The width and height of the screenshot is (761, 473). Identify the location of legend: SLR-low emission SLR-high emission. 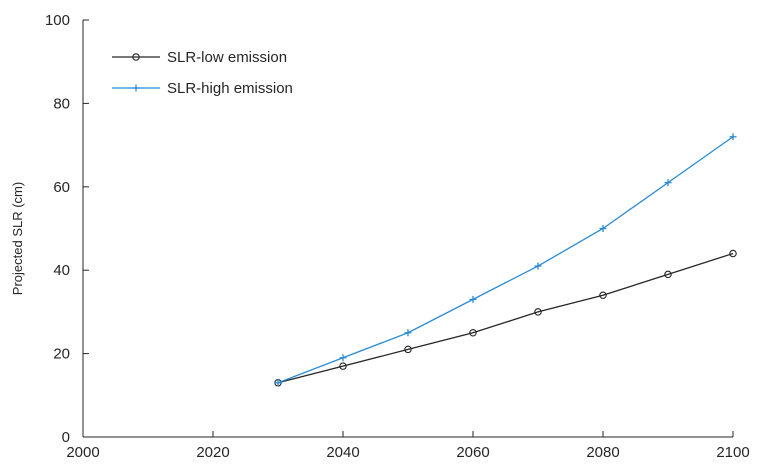
(202, 73).